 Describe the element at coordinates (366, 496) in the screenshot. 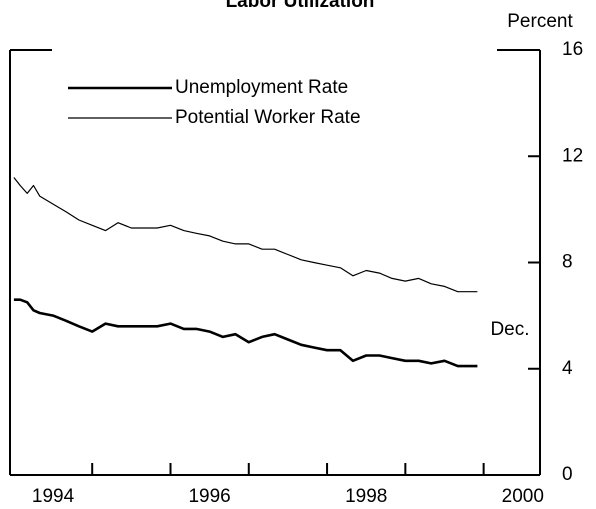

I see `x-tick-label: 1998` at that location.